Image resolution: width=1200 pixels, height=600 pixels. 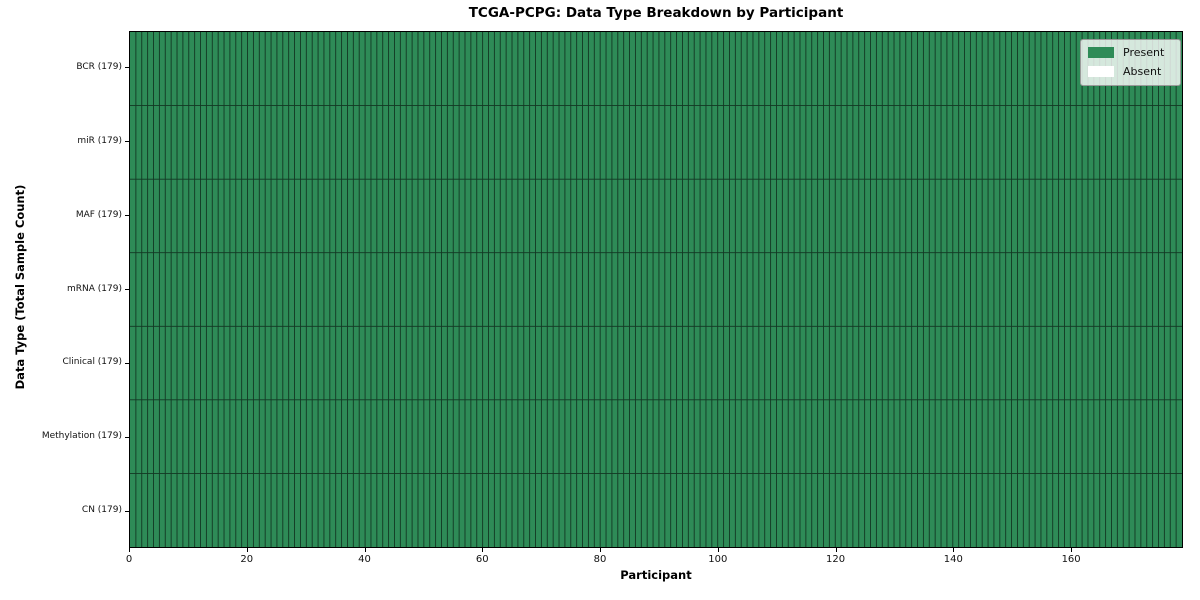 What do you see at coordinates (1101, 52) in the screenshot?
I see `legend-swatch-present-icon` at bounding box center [1101, 52].